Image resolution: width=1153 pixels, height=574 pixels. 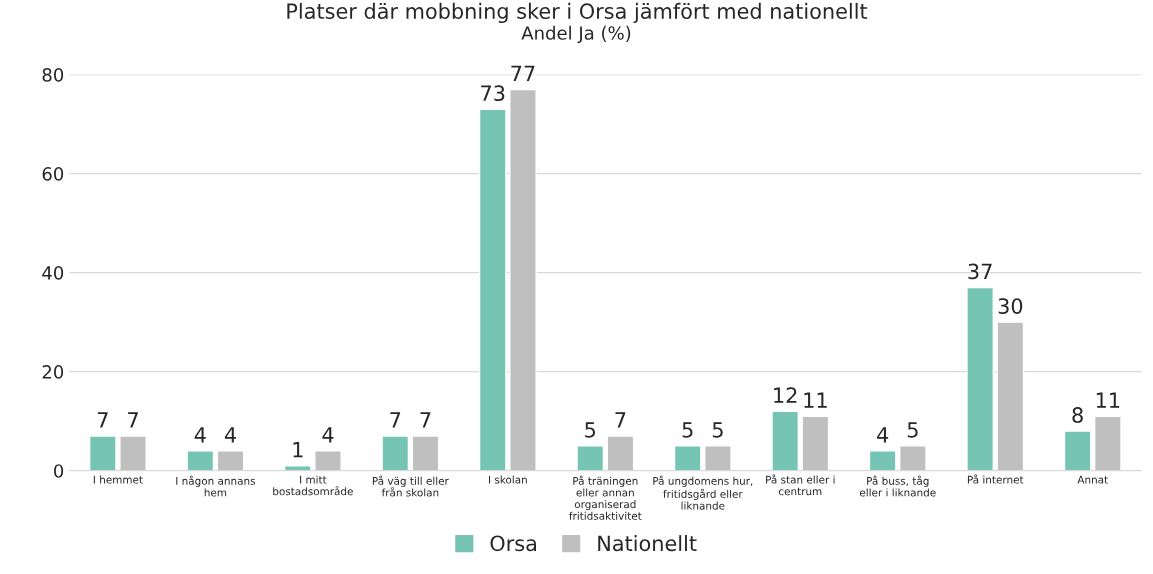 What do you see at coordinates (53, 75) in the screenshot?
I see `y-tick-label: 80` at bounding box center [53, 75].